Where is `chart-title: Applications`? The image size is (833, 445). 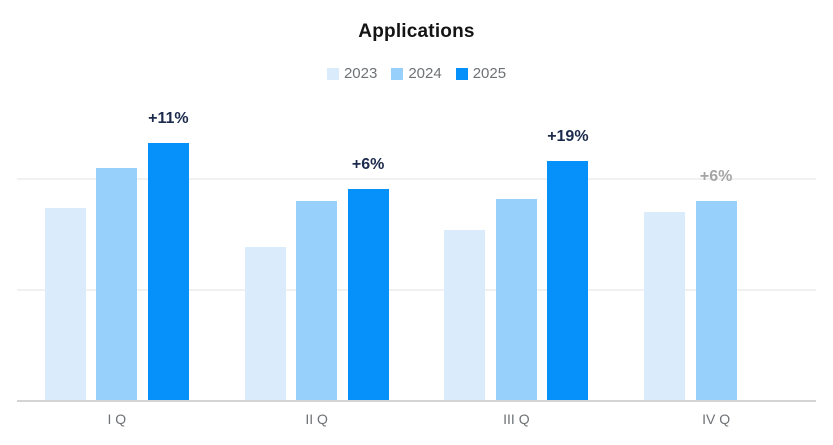
chart-title: Applications is located at coordinates (416, 31).